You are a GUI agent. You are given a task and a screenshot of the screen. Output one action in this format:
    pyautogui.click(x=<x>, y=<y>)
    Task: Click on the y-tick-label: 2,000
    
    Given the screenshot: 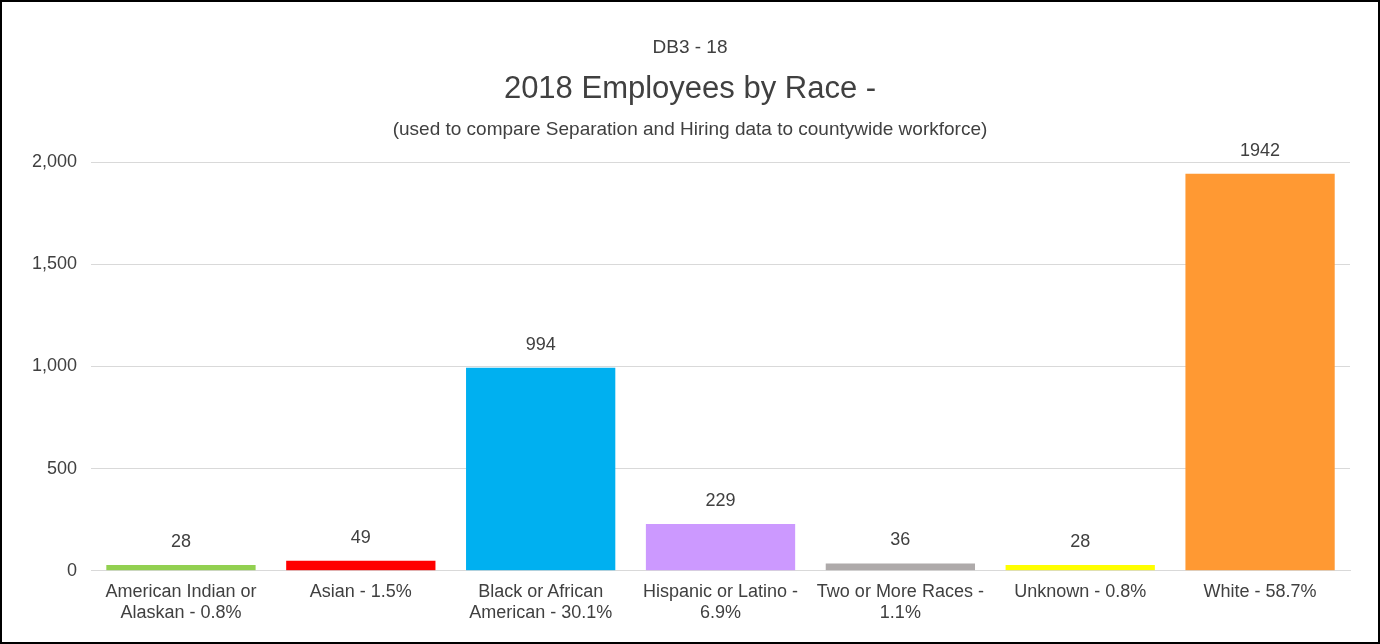 What is the action you would take?
    pyautogui.click(x=55, y=160)
    